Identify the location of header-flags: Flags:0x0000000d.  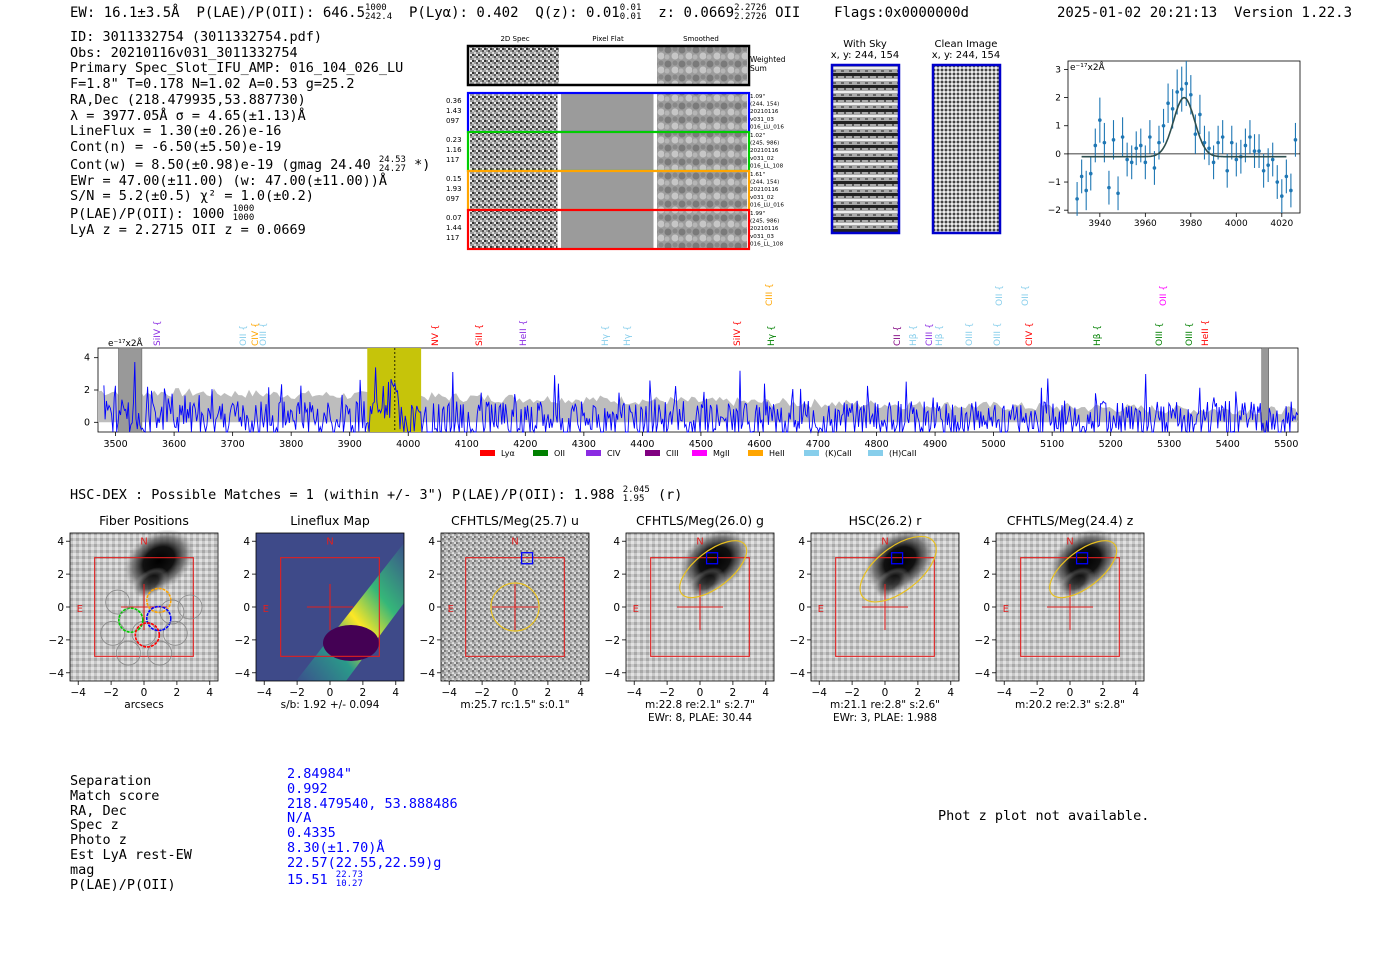
(901, 13).